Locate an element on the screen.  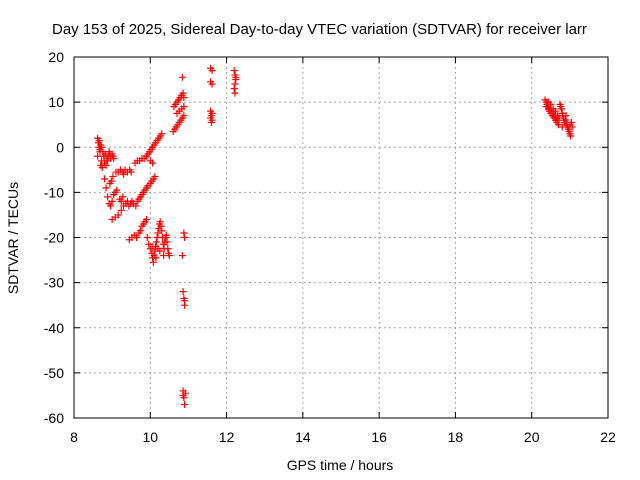
x-tick-label: 10 is located at coordinates (150, 437).